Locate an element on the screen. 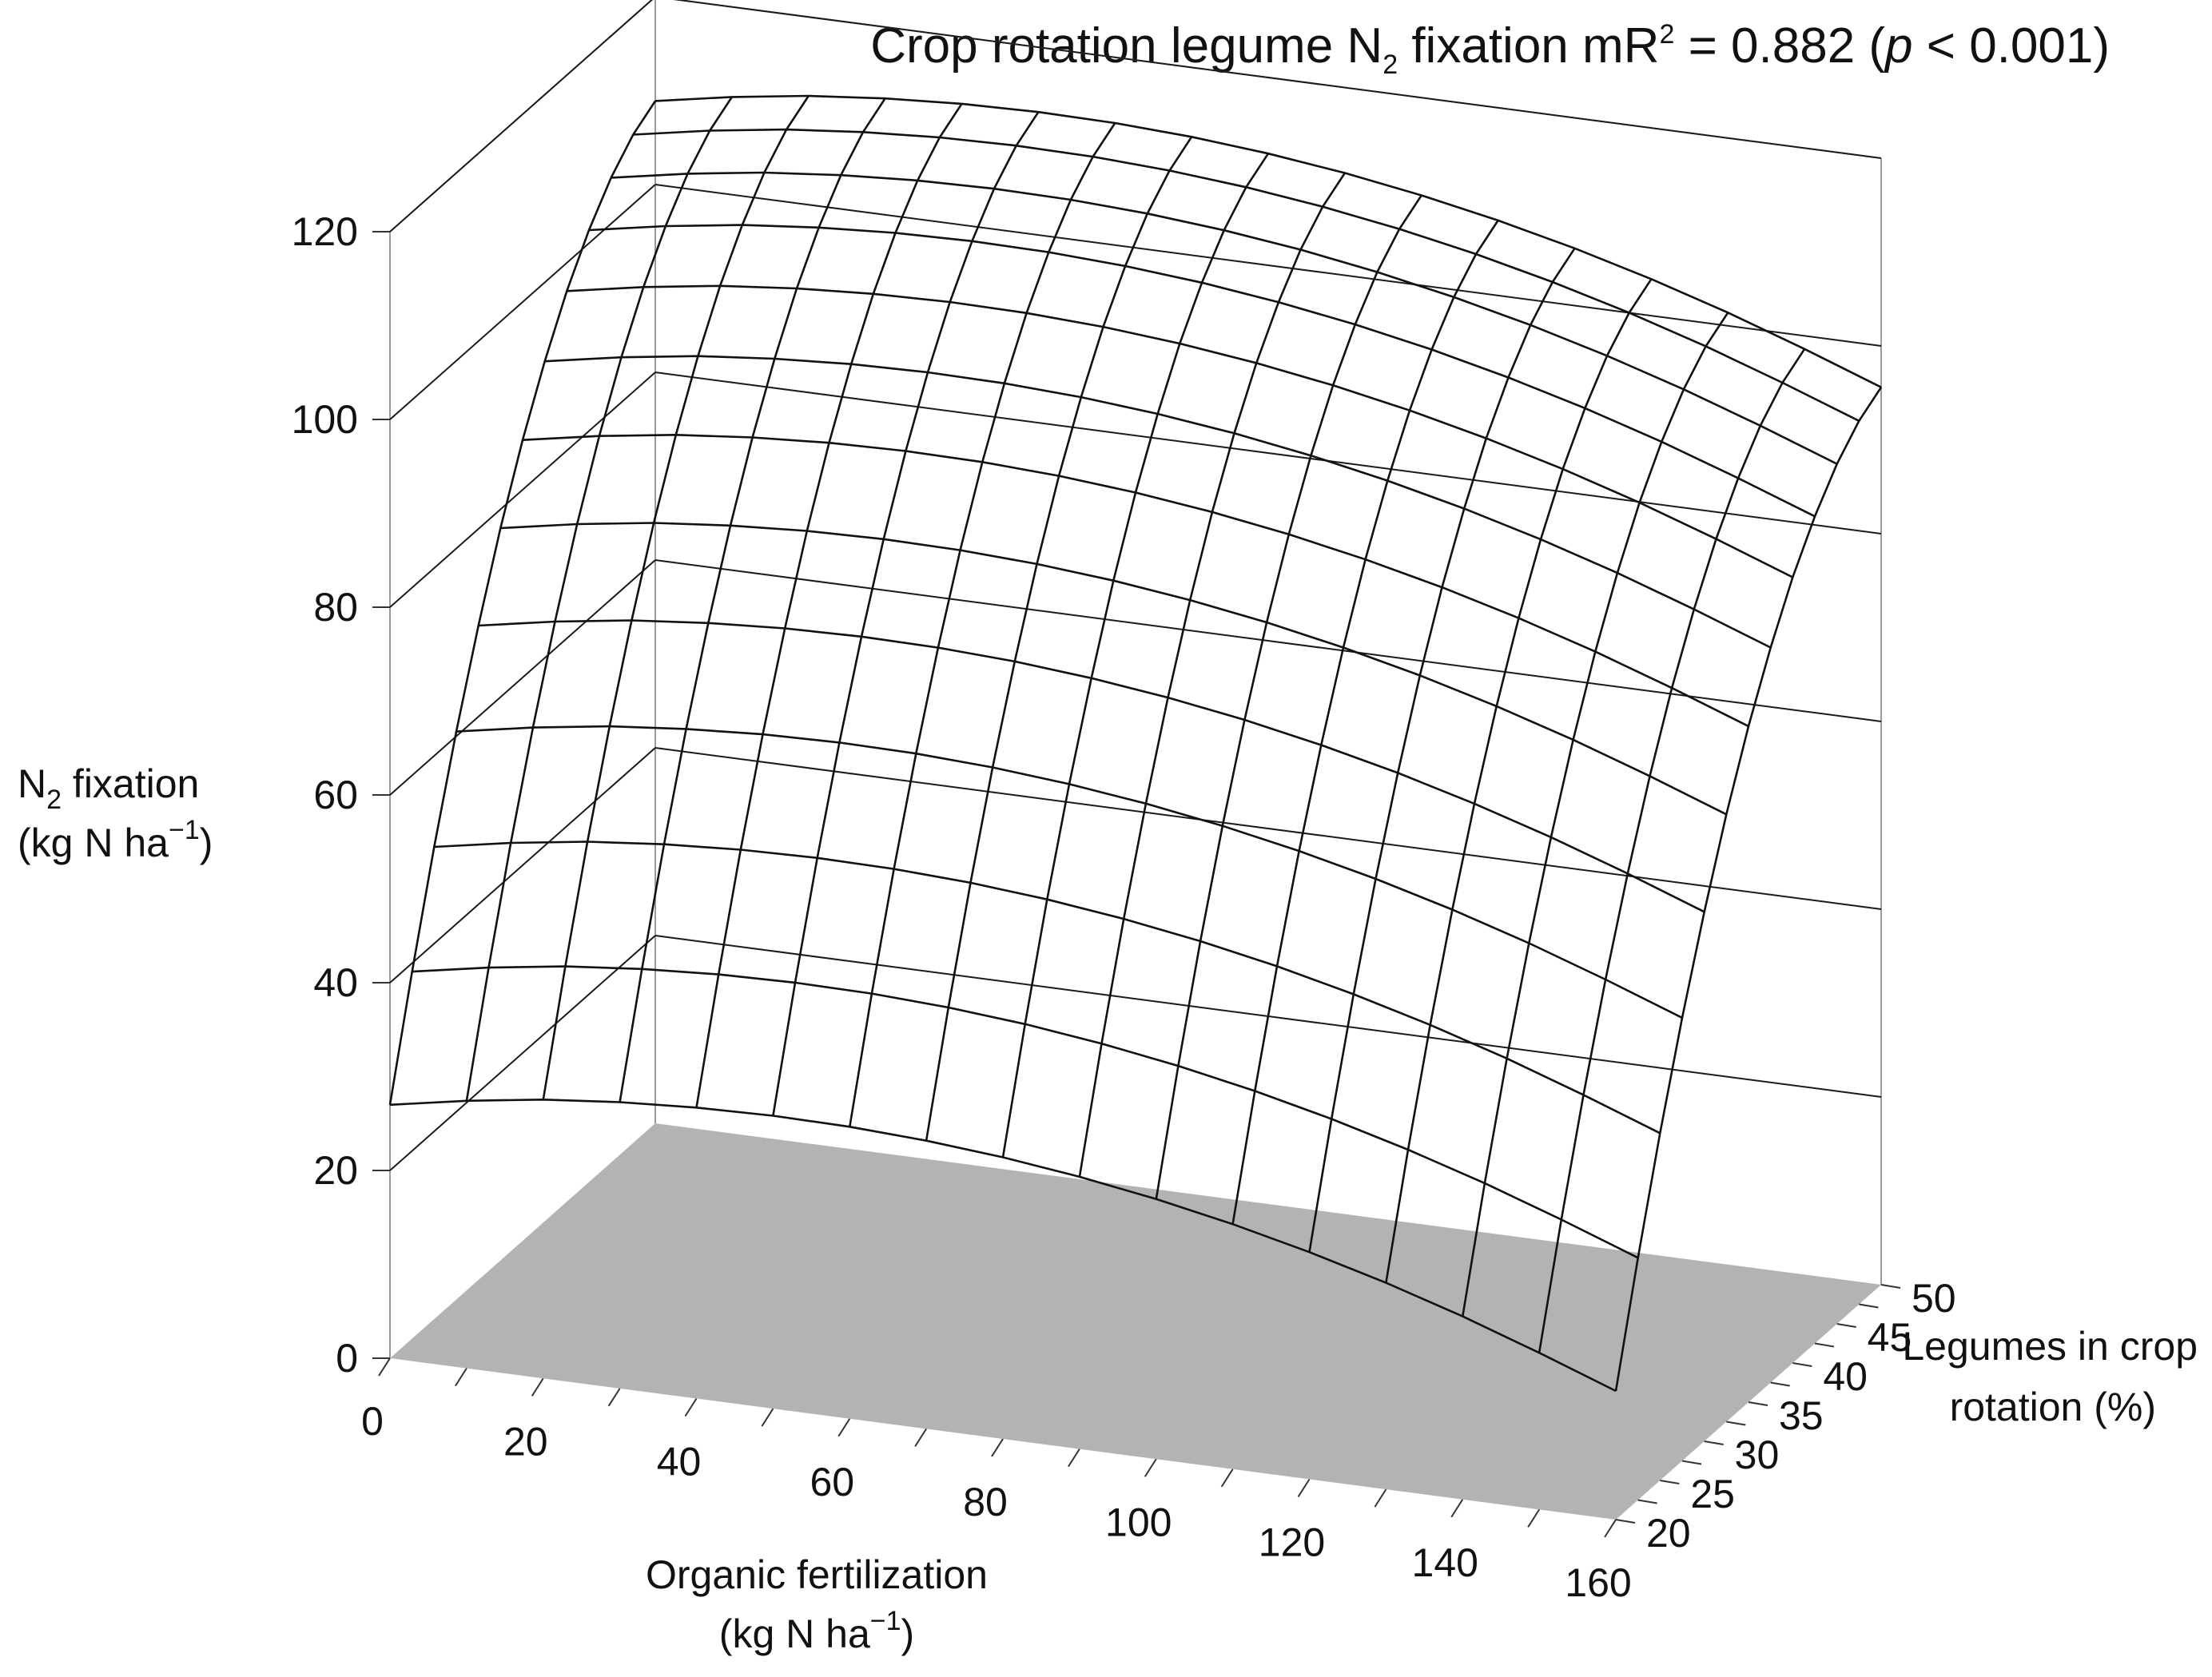 The width and height of the screenshot is (2212, 1677). chart-title-stat: = 0.882 ( is located at coordinates (1779, 46).